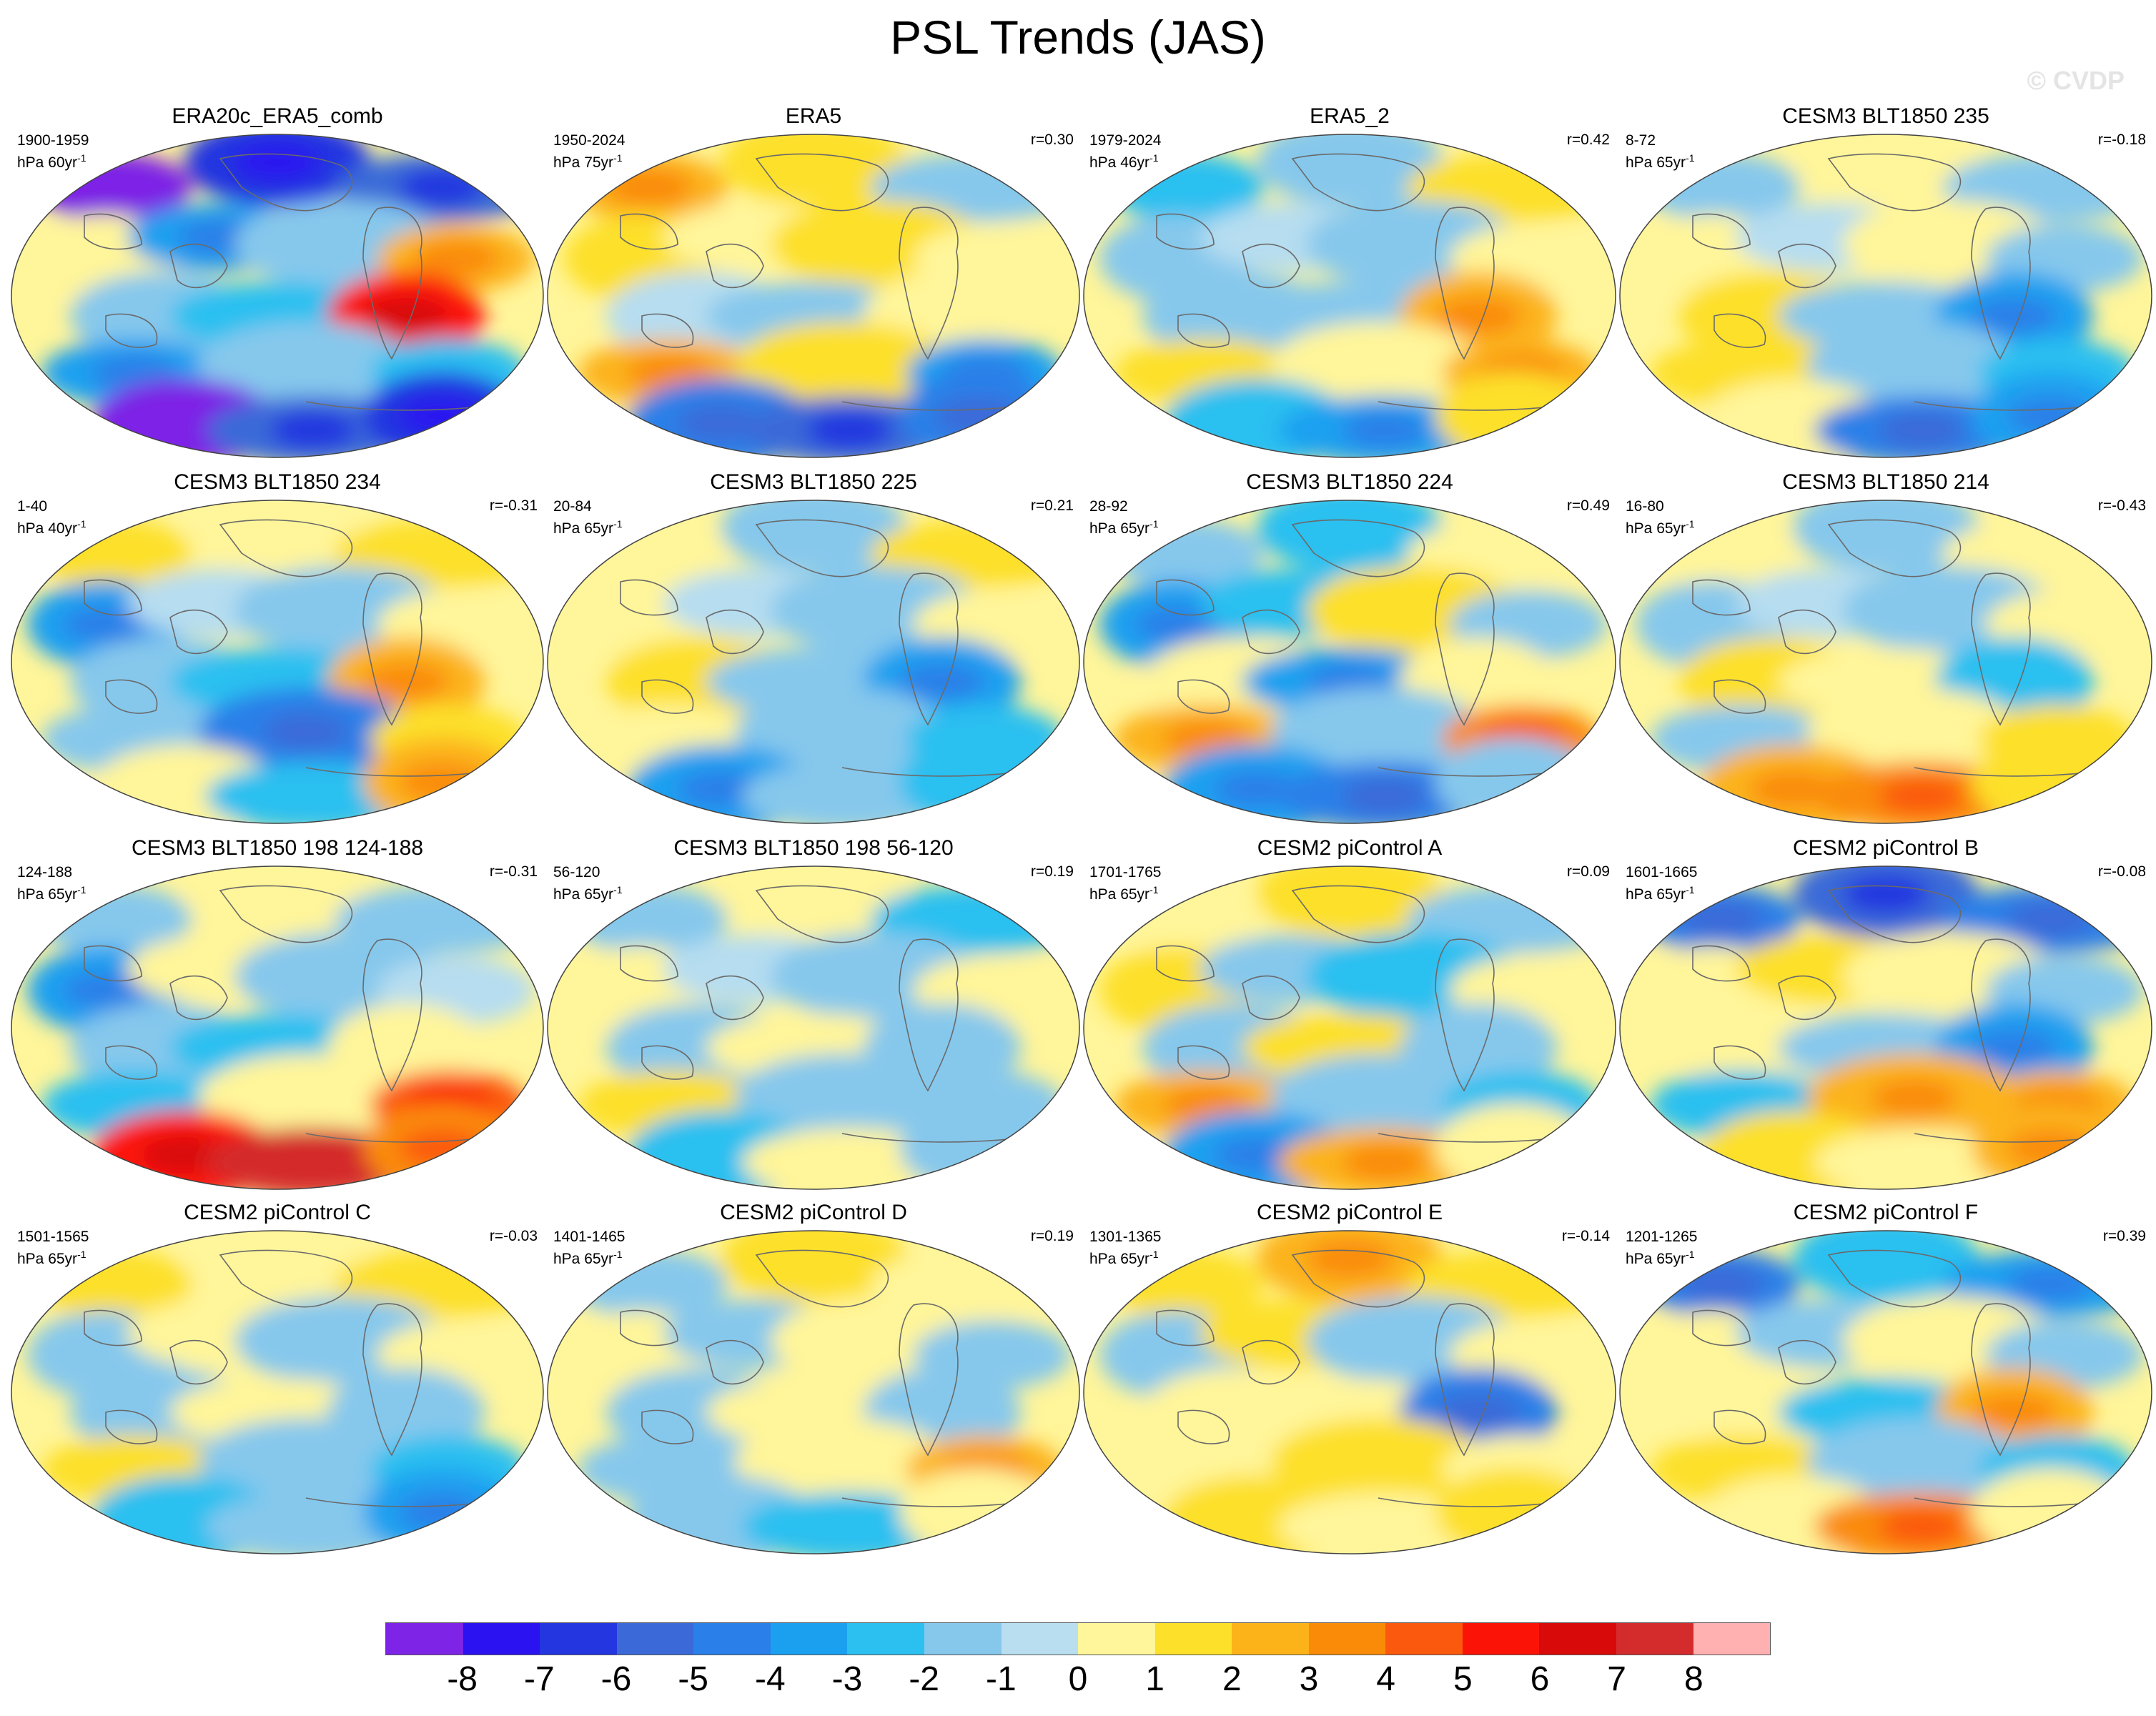 The width and height of the screenshot is (2156, 1716). Describe the element at coordinates (813, 1213) in the screenshot. I see `panel-title: CESM2 piControl D` at that location.